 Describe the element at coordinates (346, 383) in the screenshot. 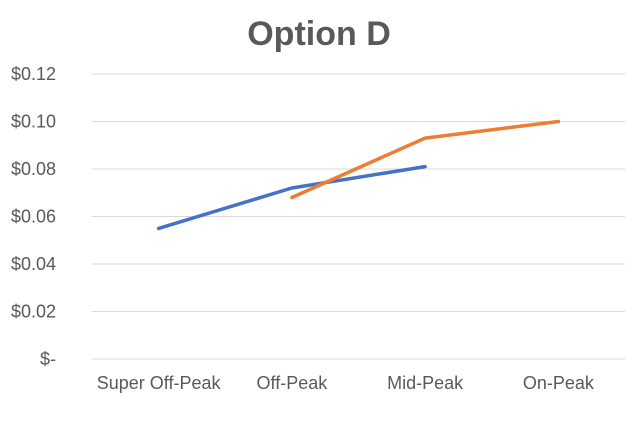

I see `x-axis-ticks: Super Off-Peak Off-Peak Mid-Peak On-Peak` at that location.